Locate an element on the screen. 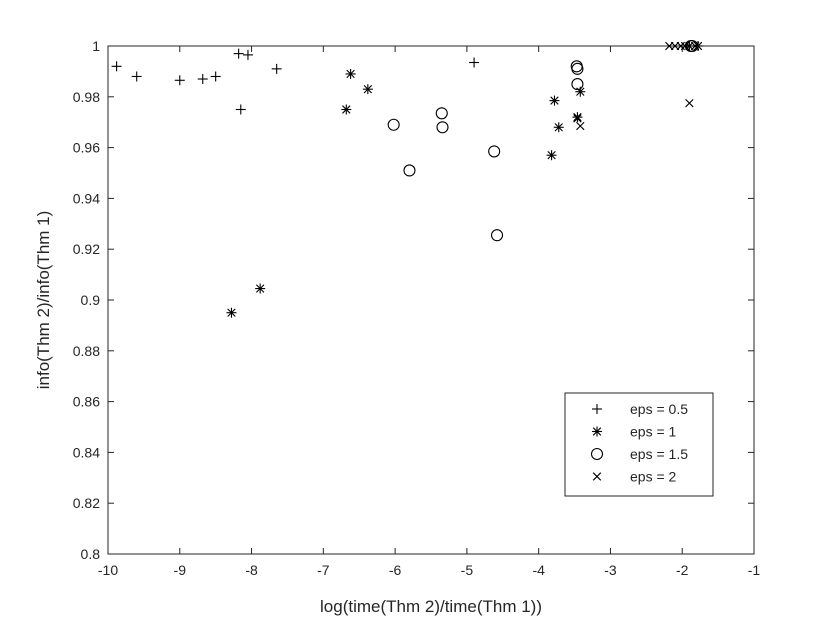 This screenshot has width=830, height=623. y-axis-label: info(Thm 2)/info(Thm 1) is located at coordinates (43, 300).